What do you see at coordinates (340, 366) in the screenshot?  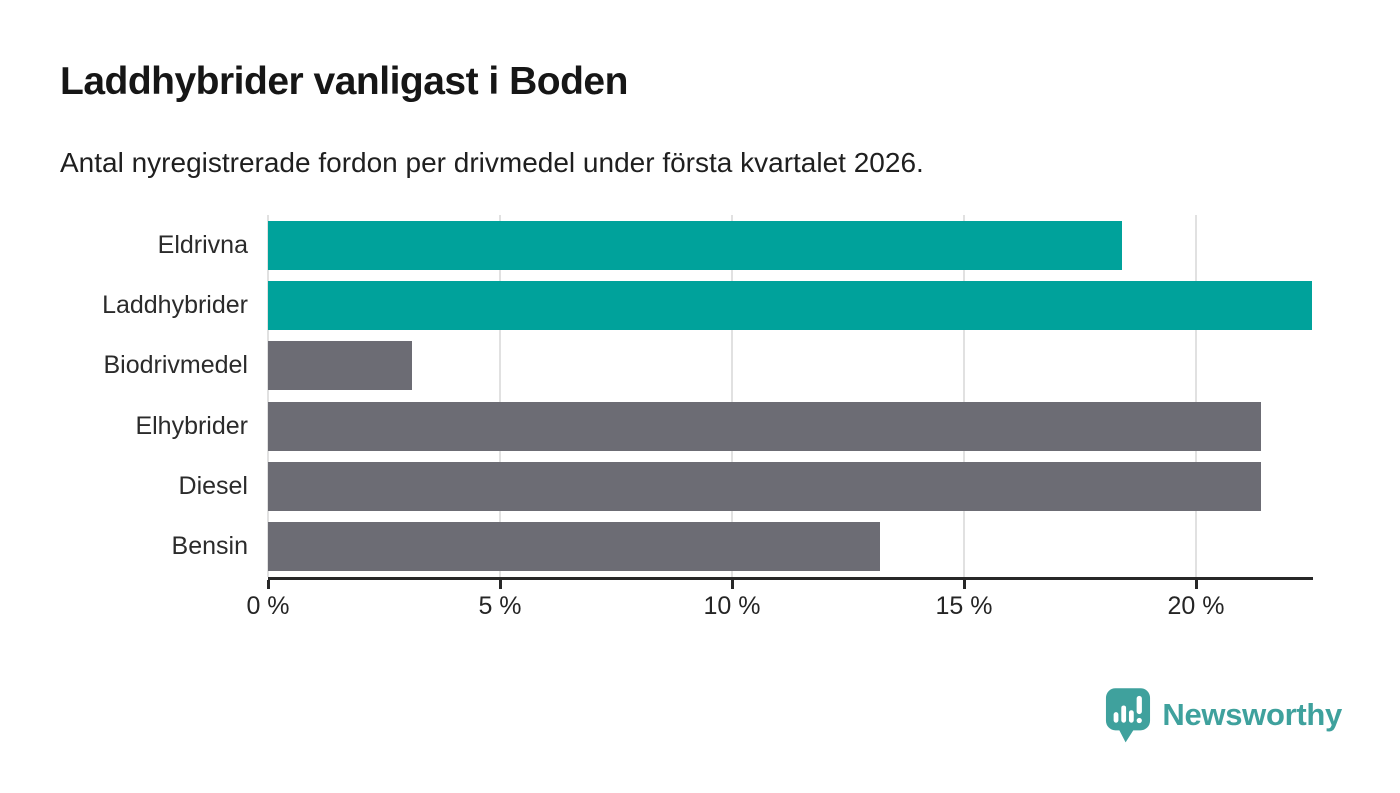 I see `bar-biodrivmedel` at bounding box center [340, 366].